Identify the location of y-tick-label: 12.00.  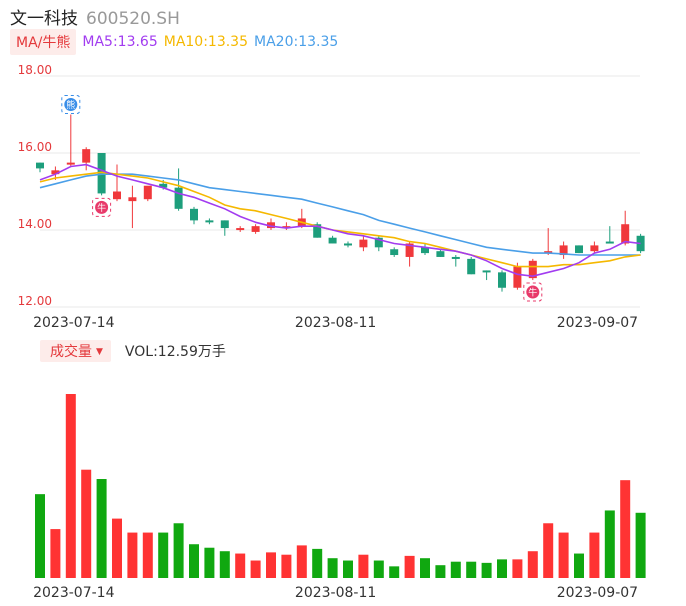
(35, 301).